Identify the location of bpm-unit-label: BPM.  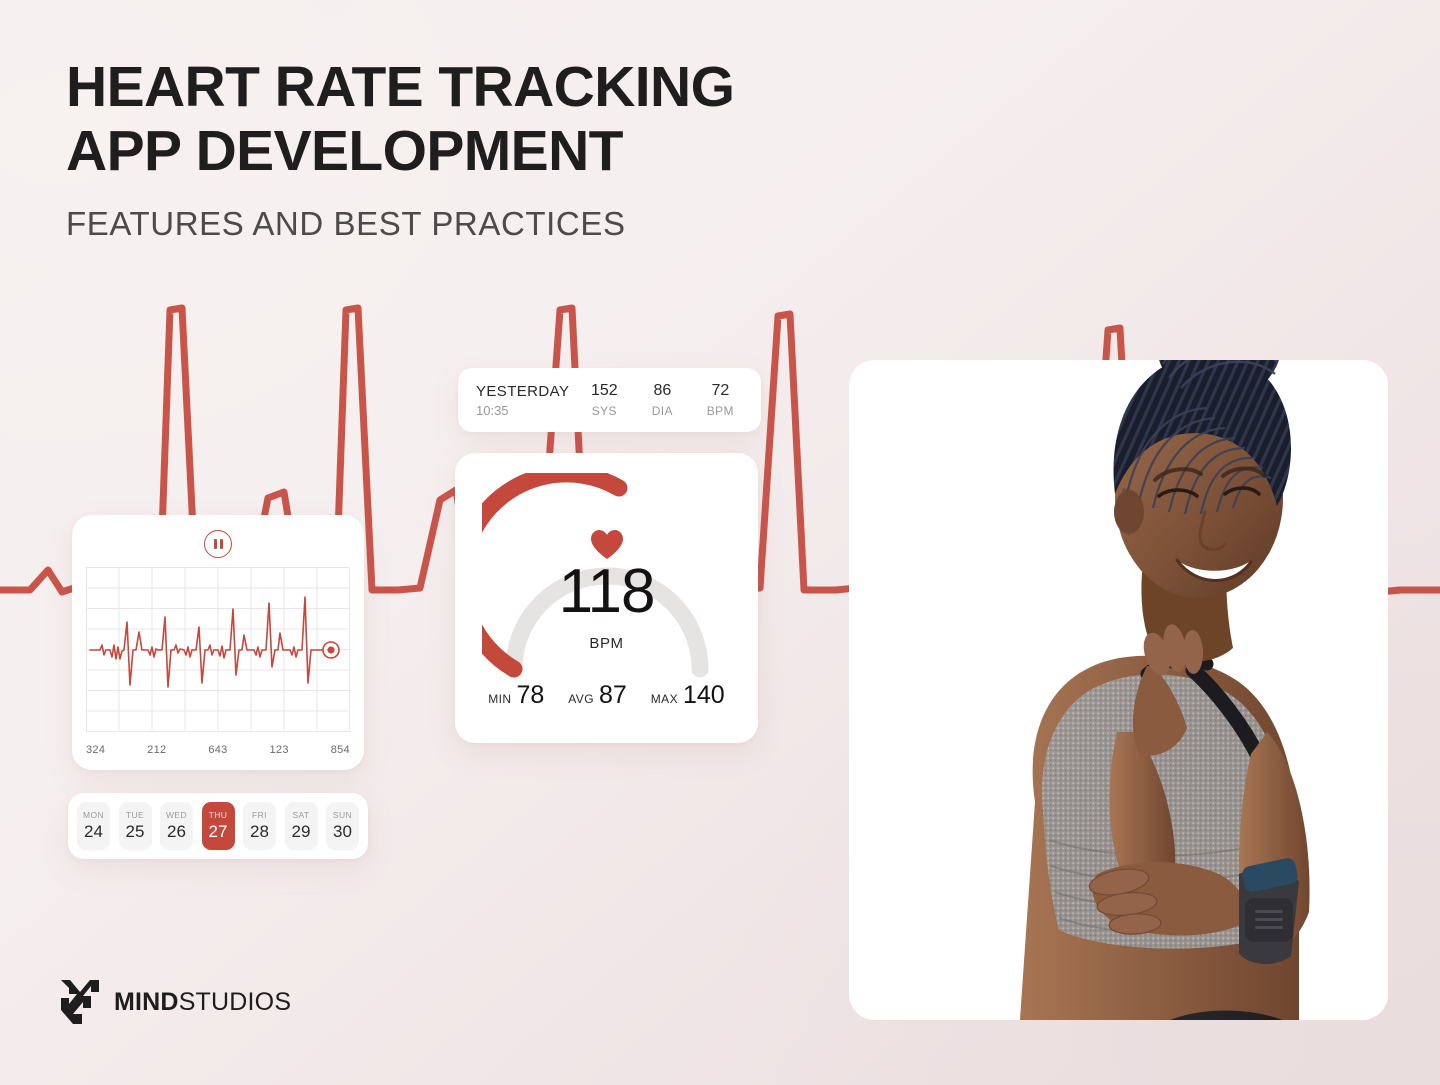
(606, 643).